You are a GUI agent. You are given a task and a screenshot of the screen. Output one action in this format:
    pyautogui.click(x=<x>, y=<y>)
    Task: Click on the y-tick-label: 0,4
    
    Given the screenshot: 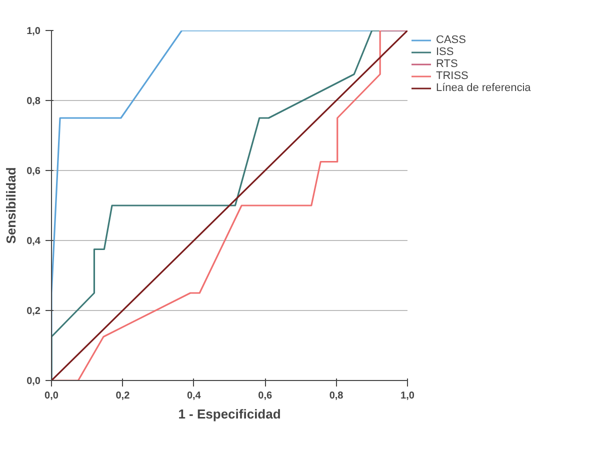 What is the action you would take?
    pyautogui.click(x=33, y=241)
    